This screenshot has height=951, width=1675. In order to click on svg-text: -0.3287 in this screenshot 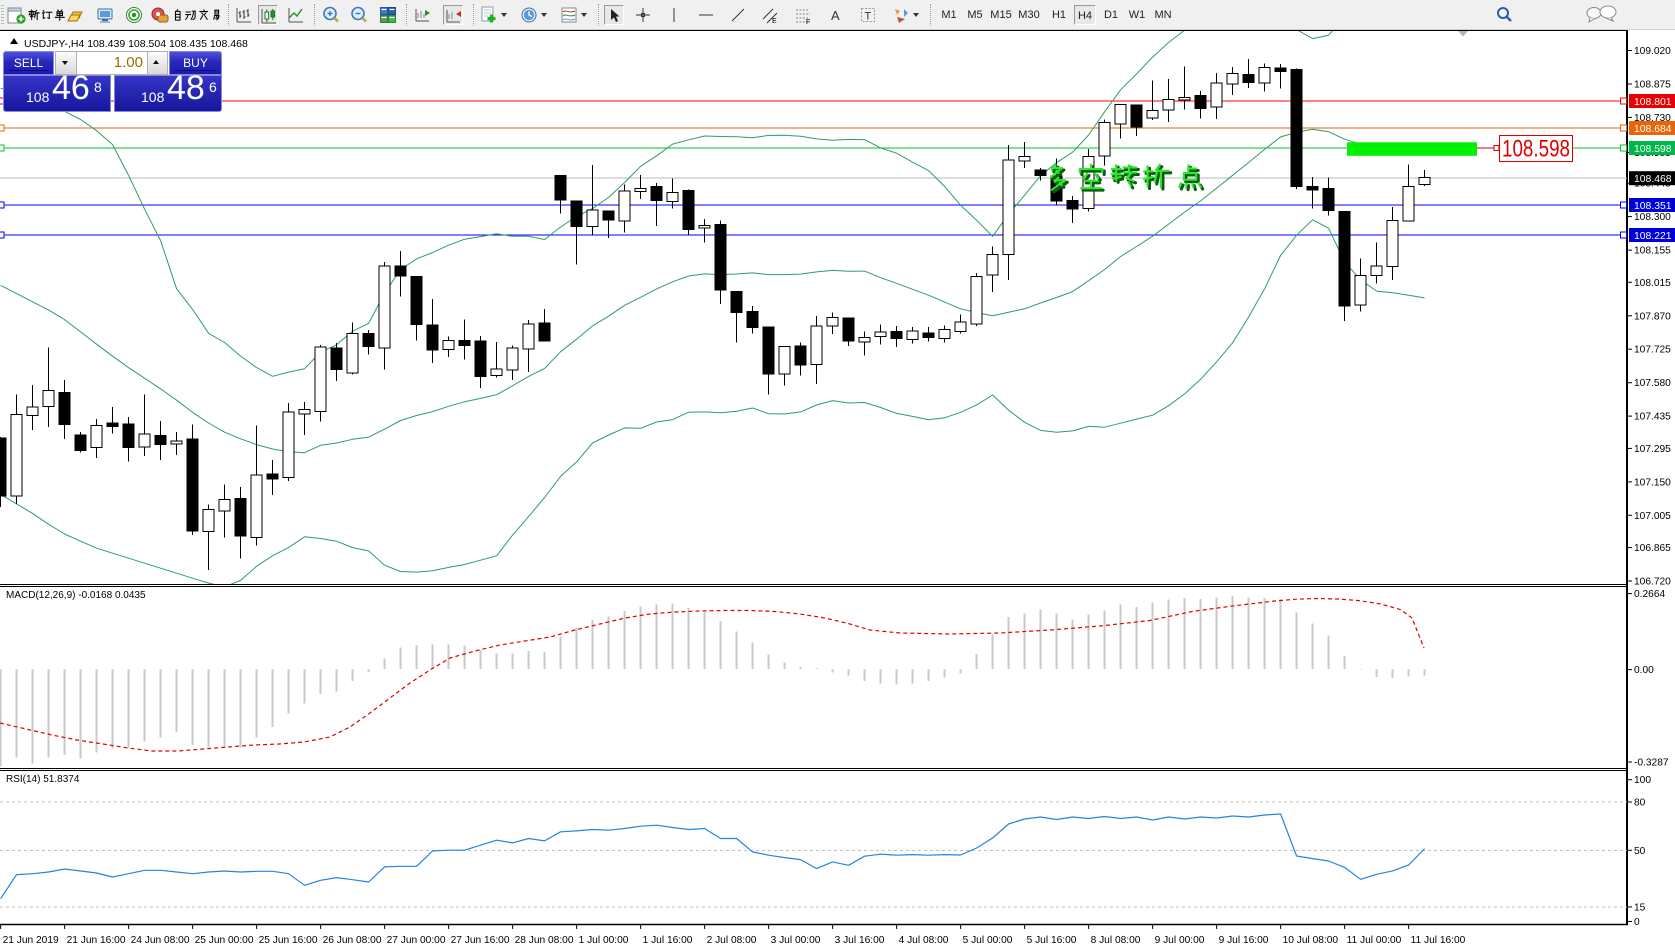, I will do `click(1651, 763)`.